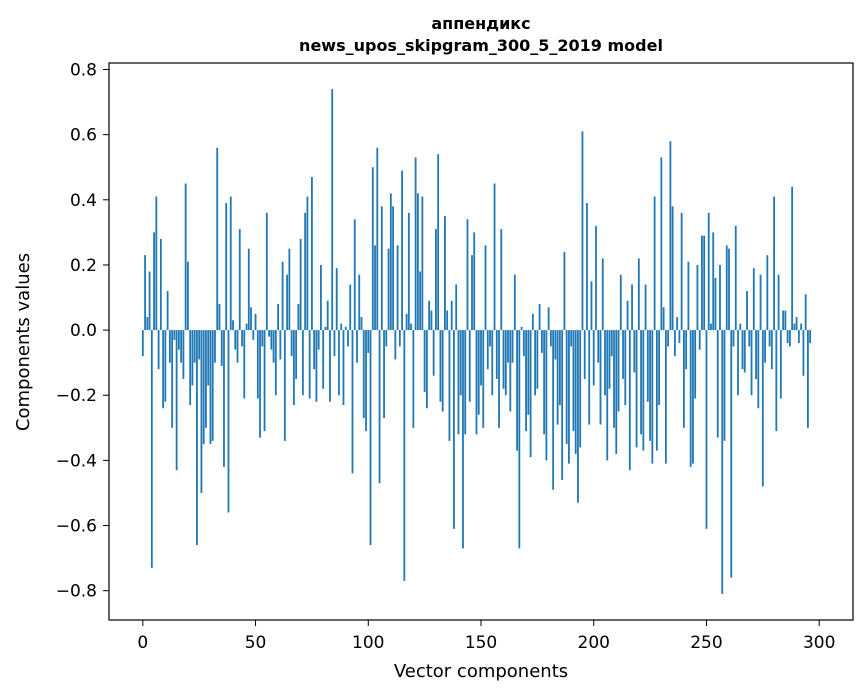  What do you see at coordinates (481, 671) in the screenshot?
I see `x-axis-label: Vector components` at bounding box center [481, 671].